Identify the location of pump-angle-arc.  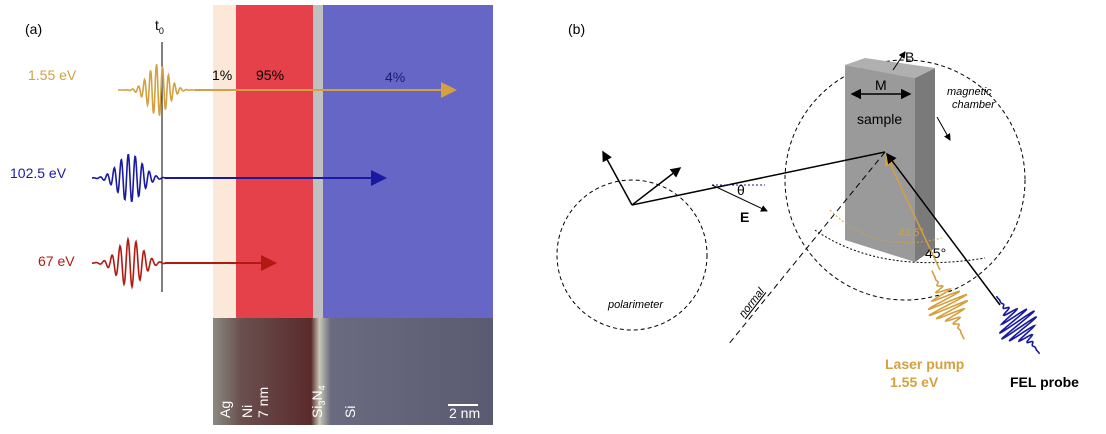
(886, 226).